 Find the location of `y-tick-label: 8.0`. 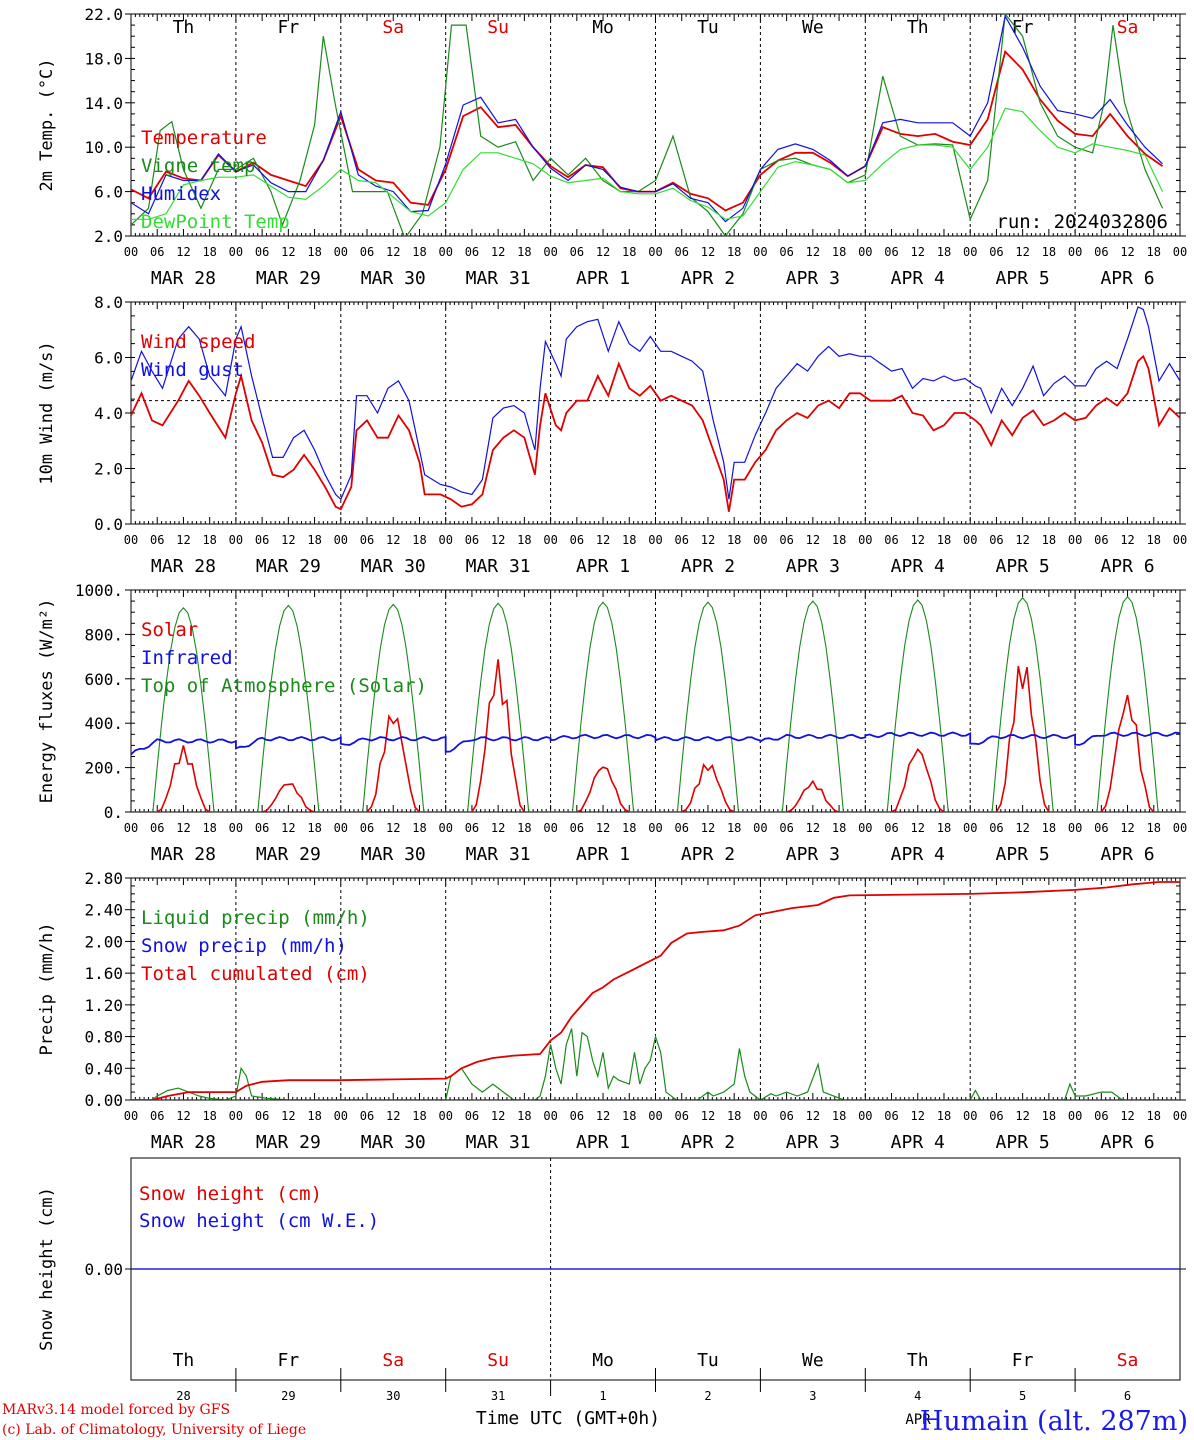

y-tick-label: 8.0 is located at coordinates (108, 302).